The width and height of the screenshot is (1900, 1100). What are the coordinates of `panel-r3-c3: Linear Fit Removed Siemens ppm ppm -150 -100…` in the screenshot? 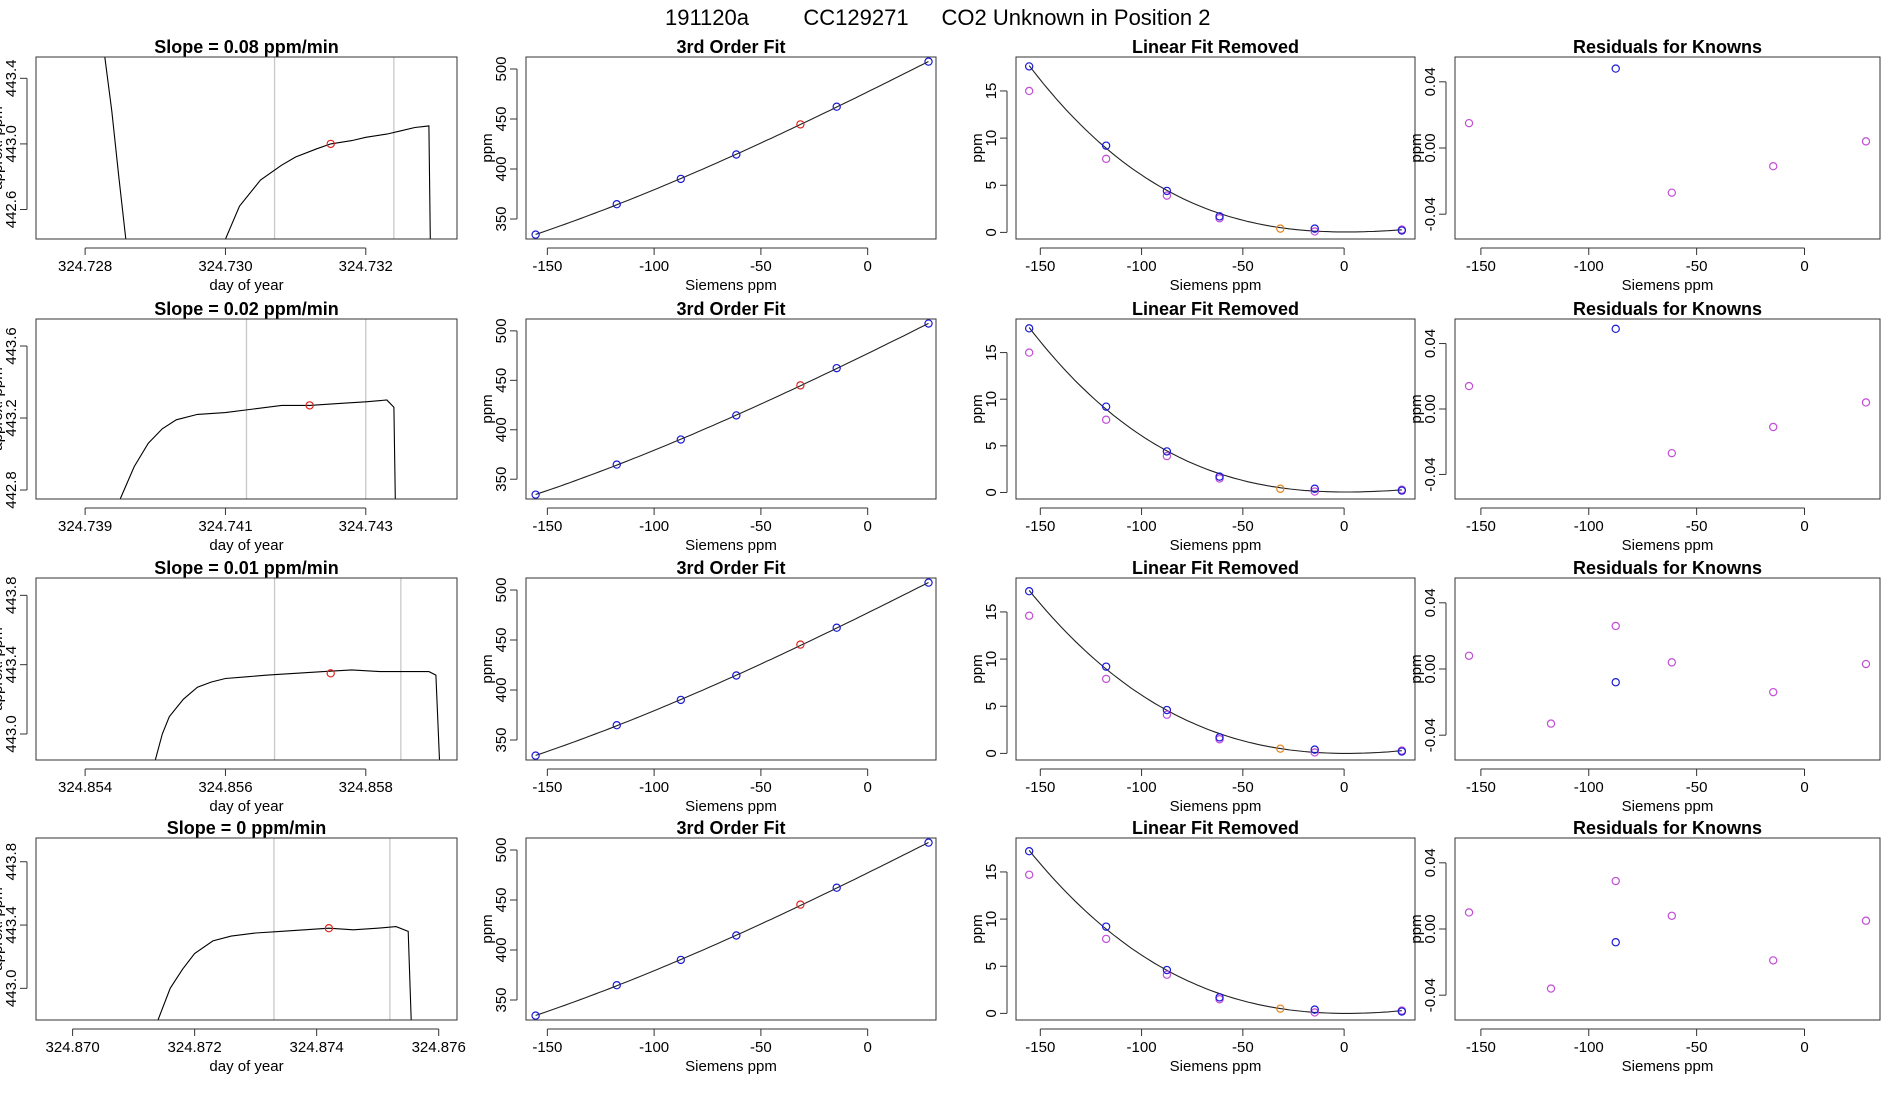 It's located at (1192, 686).